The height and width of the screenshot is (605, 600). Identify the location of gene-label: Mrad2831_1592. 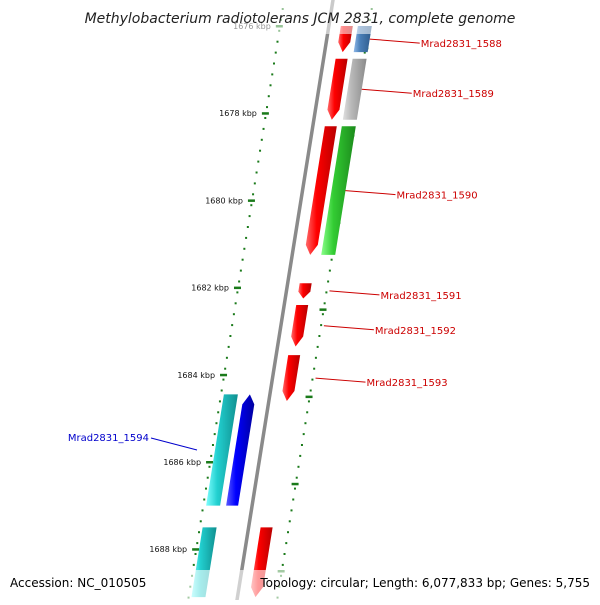
(415, 331).